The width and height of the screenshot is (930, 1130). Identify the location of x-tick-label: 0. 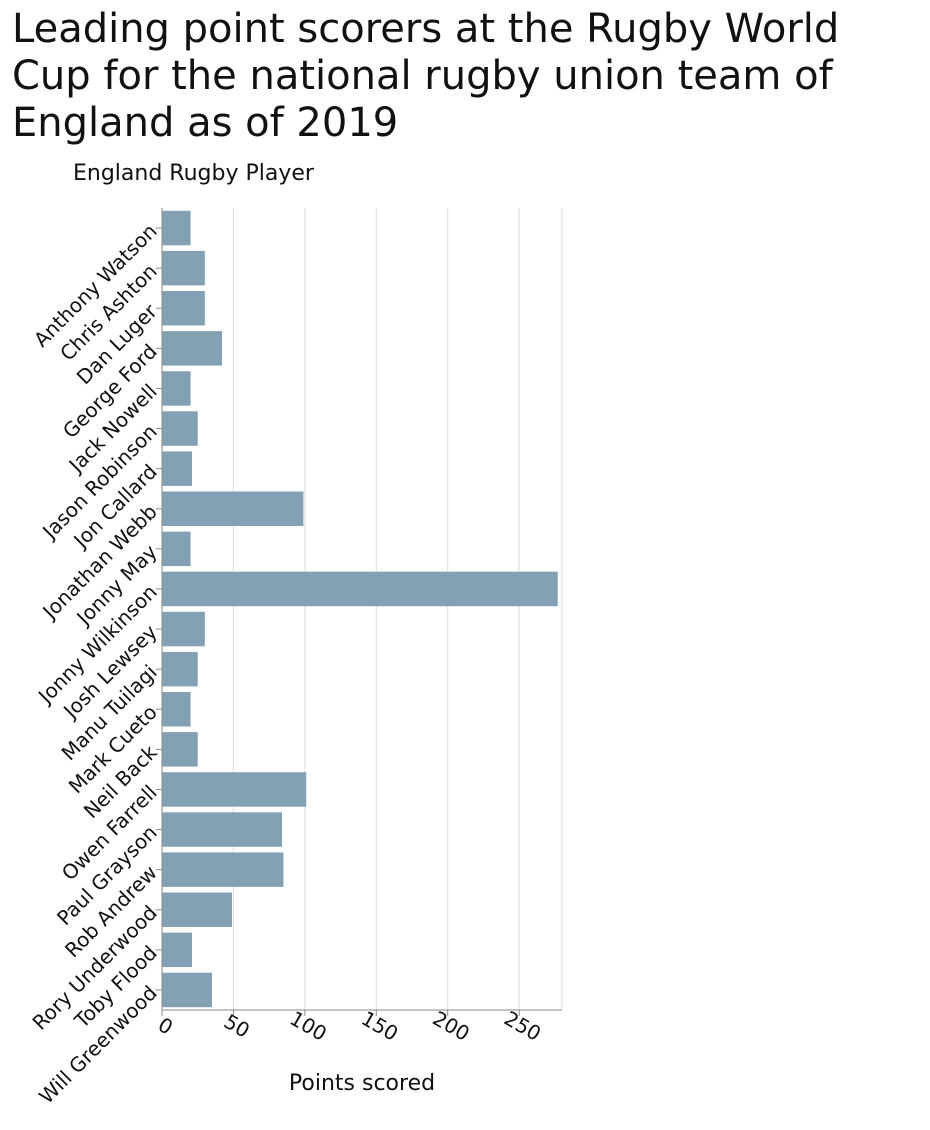
(165, 1025).